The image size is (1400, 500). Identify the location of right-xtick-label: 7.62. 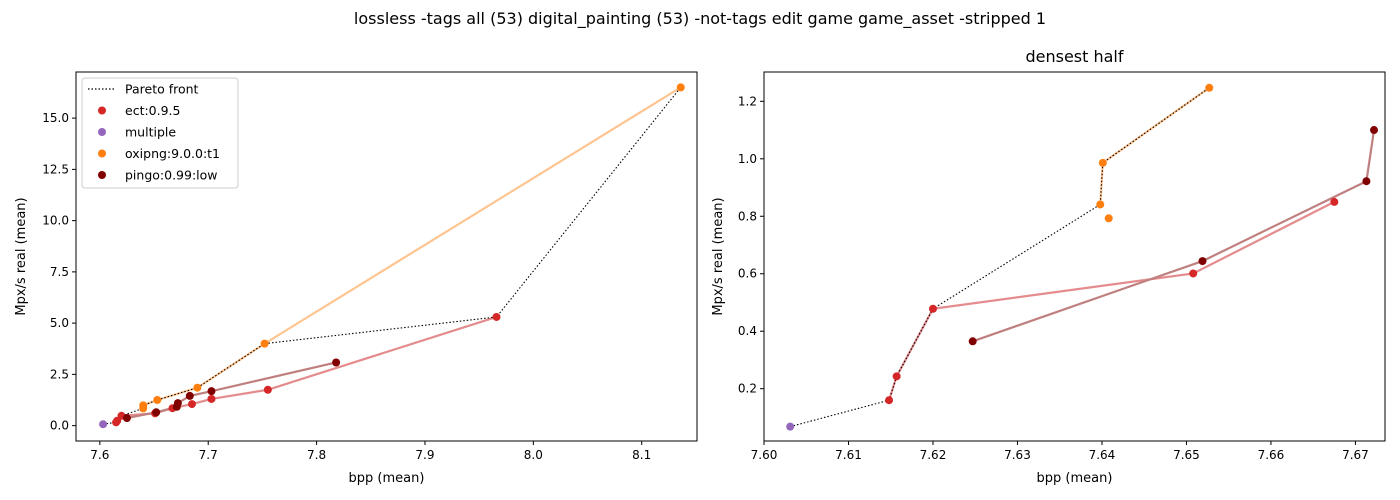
(933, 455).